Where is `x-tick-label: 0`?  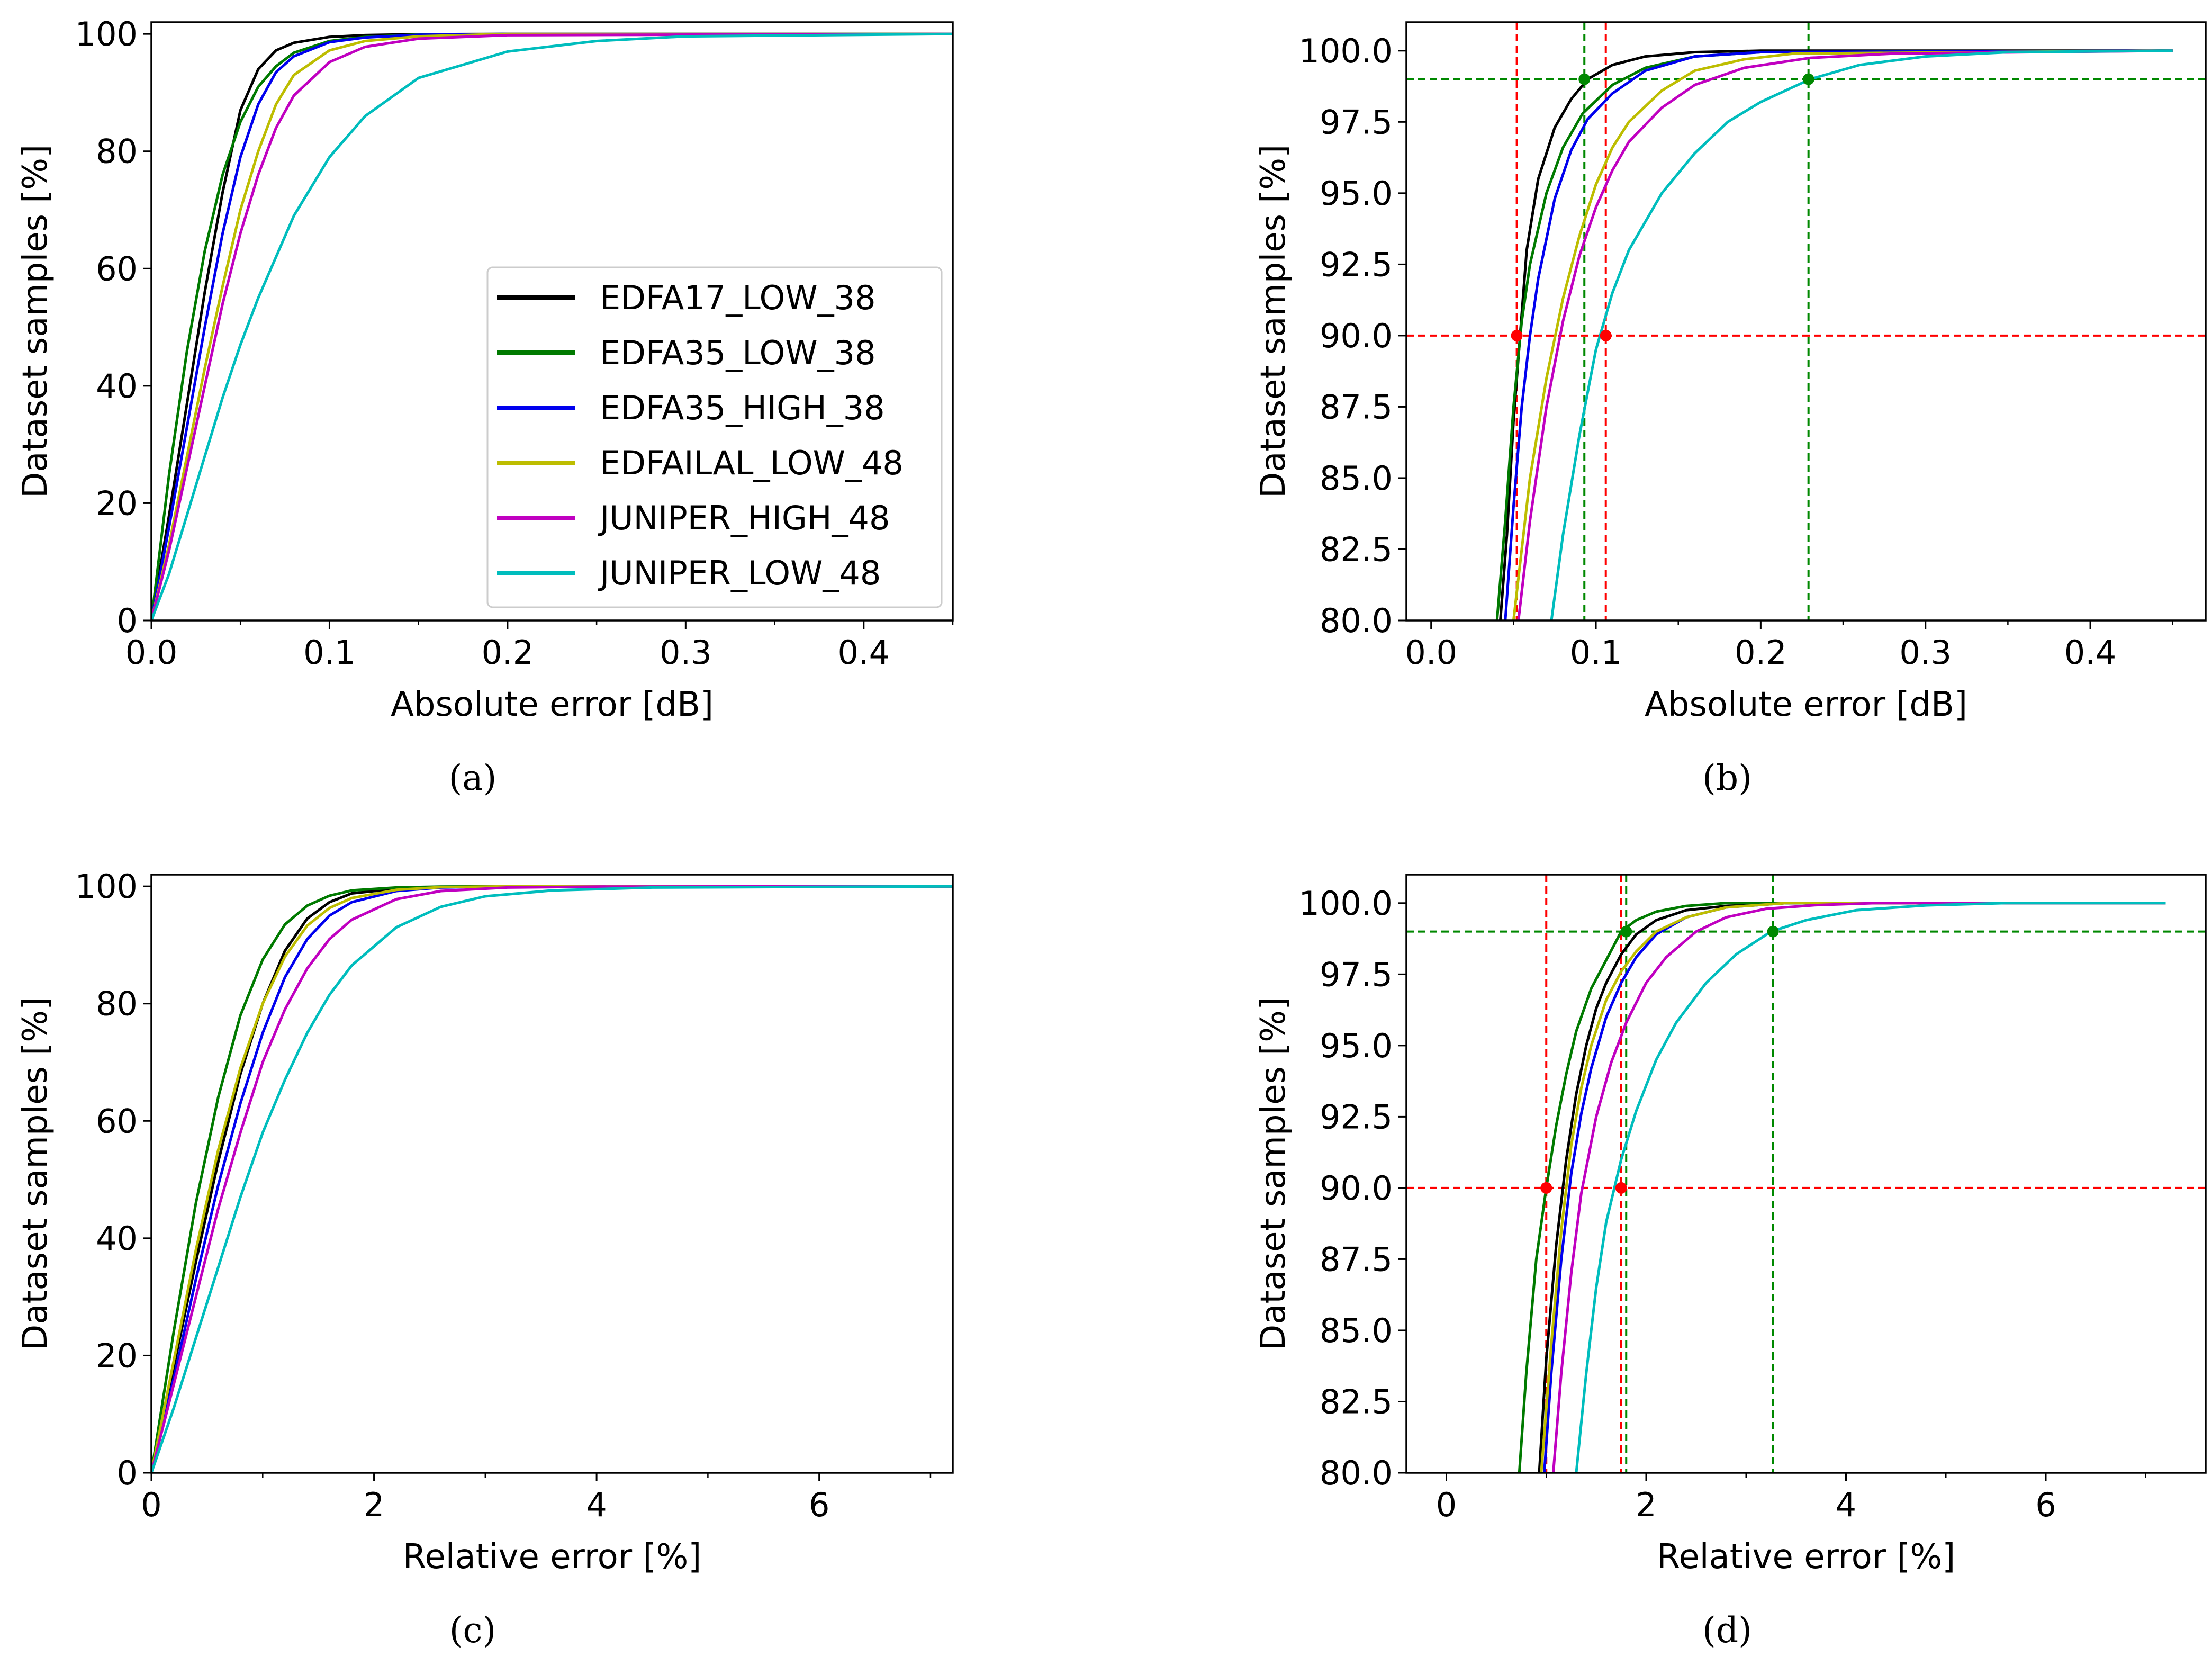
x-tick-label: 0 is located at coordinates (1446, 1505).